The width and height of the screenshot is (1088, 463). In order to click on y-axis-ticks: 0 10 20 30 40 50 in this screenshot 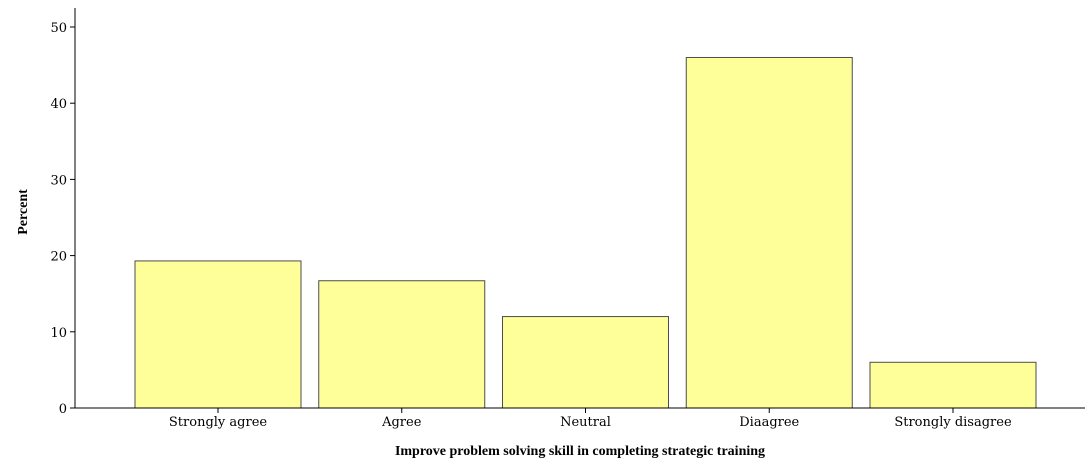, I will do `click(62, 219)`.